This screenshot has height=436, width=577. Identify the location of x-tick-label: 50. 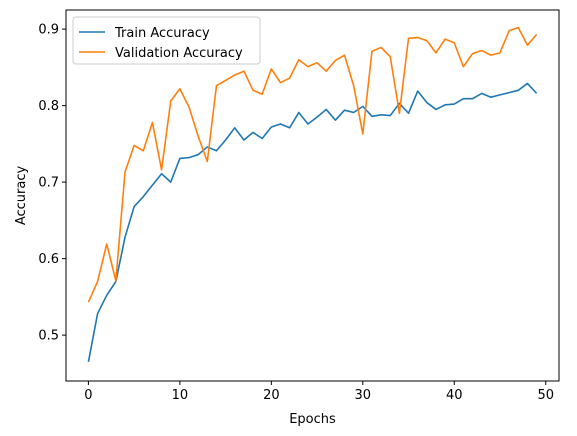
(545, 395).